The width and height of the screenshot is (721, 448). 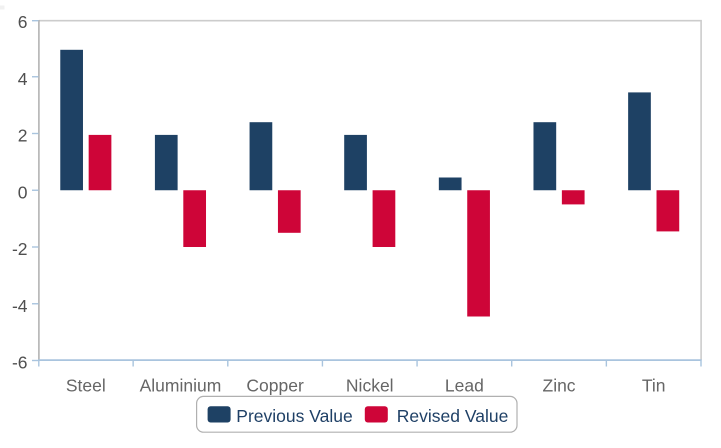 I want to click on svg-text: 4, so click(x=23, y=79).